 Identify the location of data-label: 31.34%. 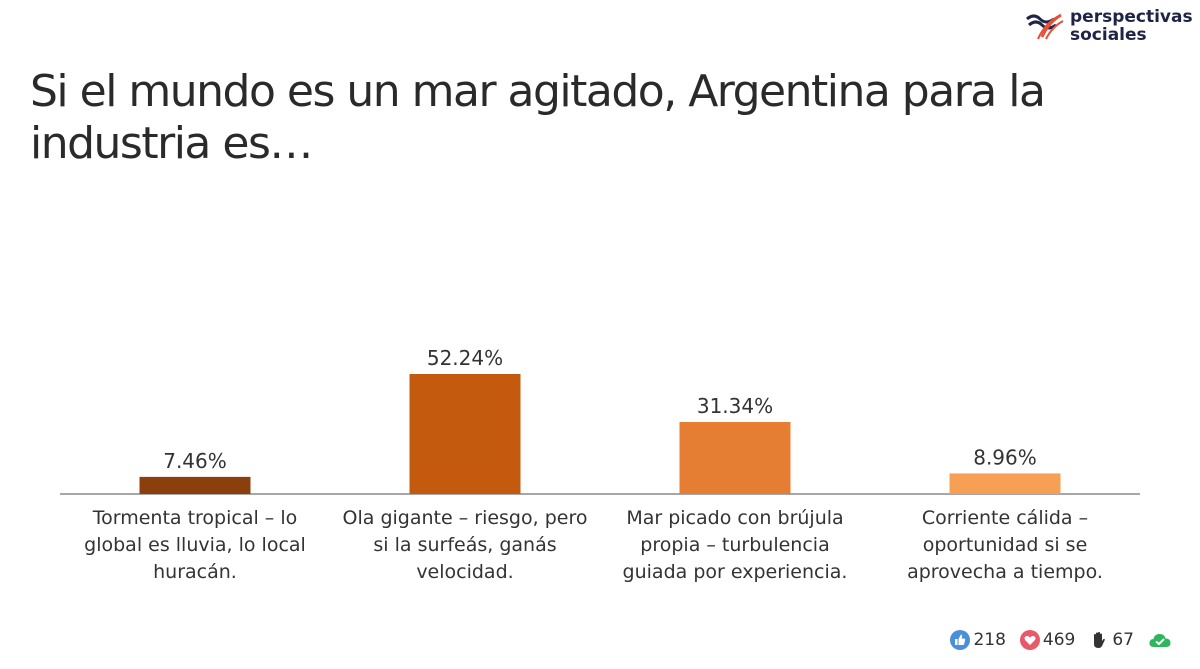
(735, 406).